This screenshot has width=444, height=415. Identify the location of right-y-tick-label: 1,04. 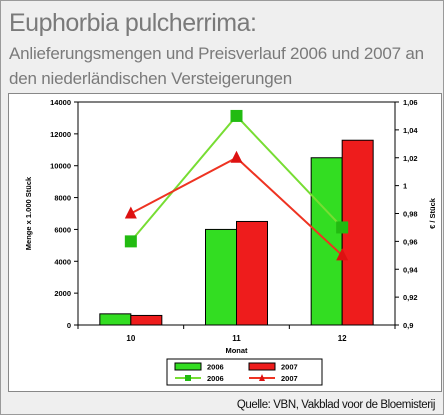
(410, 130).